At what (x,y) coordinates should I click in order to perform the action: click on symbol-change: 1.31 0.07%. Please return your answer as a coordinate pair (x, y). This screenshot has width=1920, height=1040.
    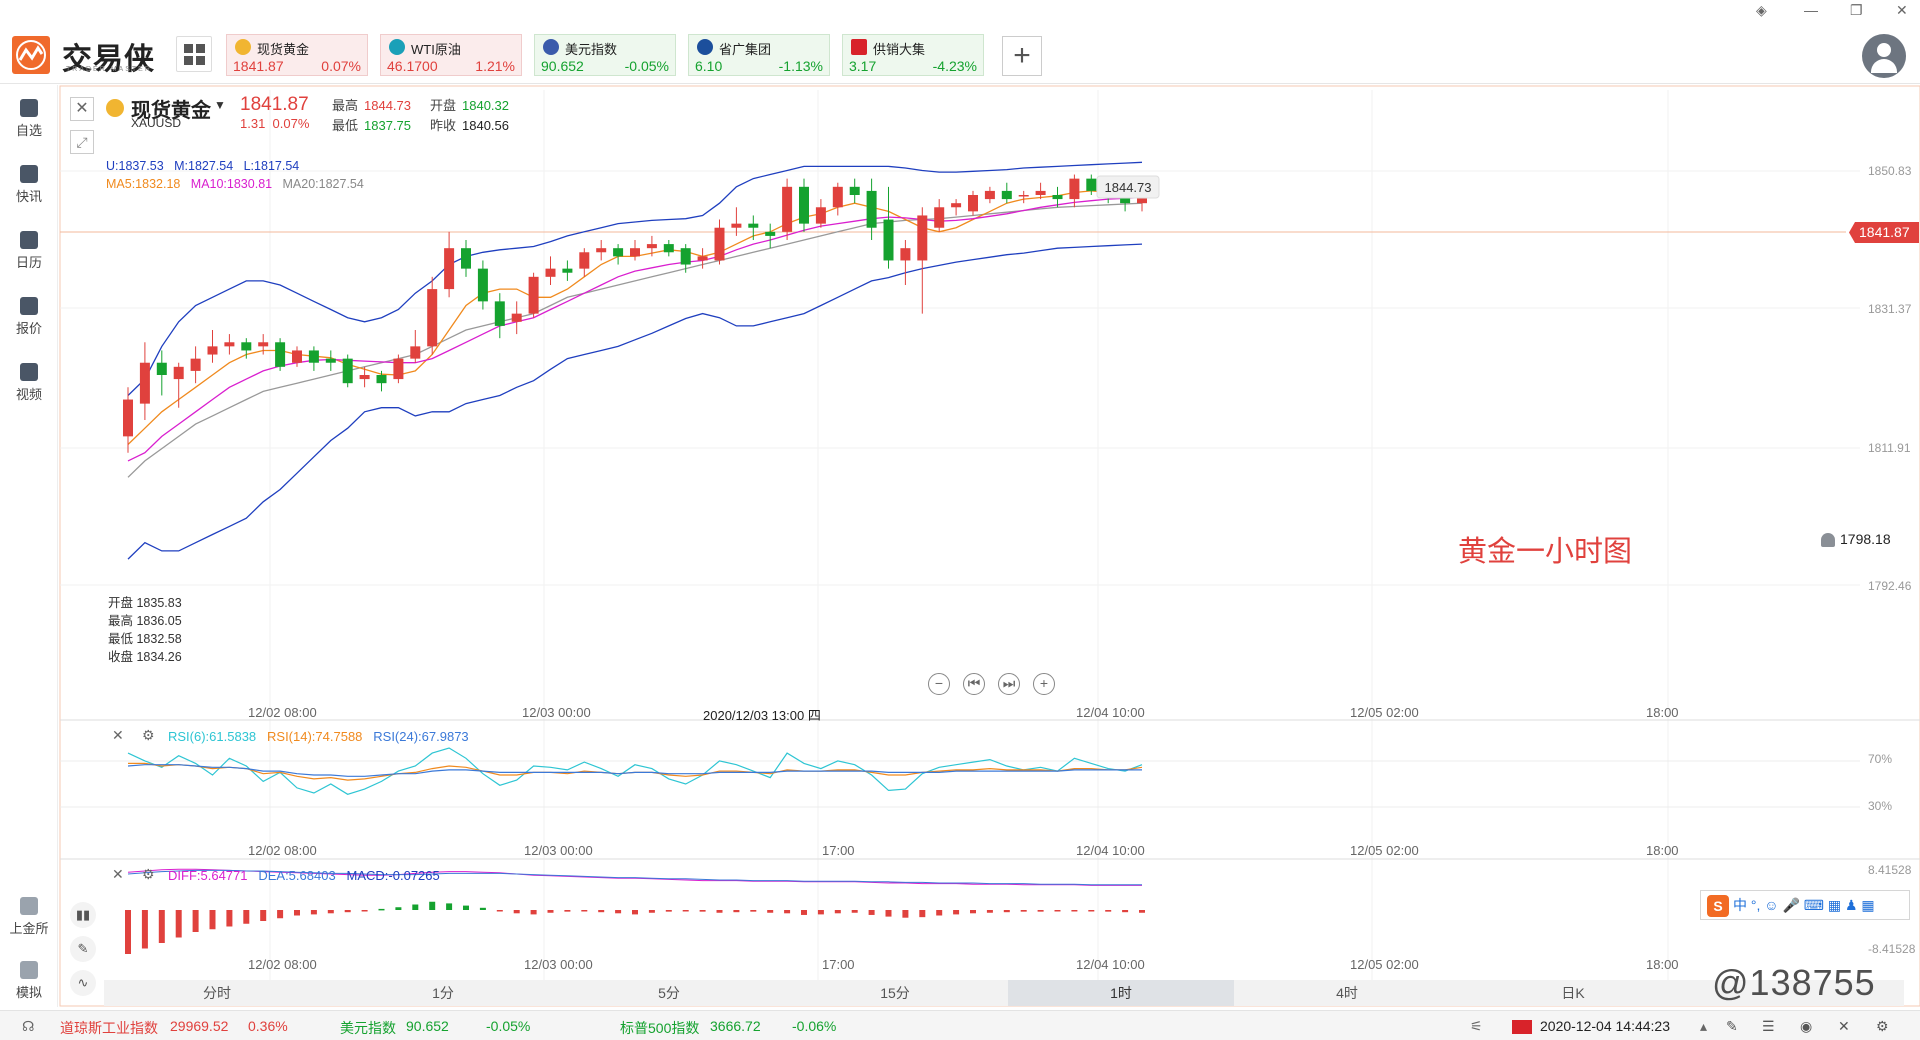
    Looking at the image, I should click on (274, 123).